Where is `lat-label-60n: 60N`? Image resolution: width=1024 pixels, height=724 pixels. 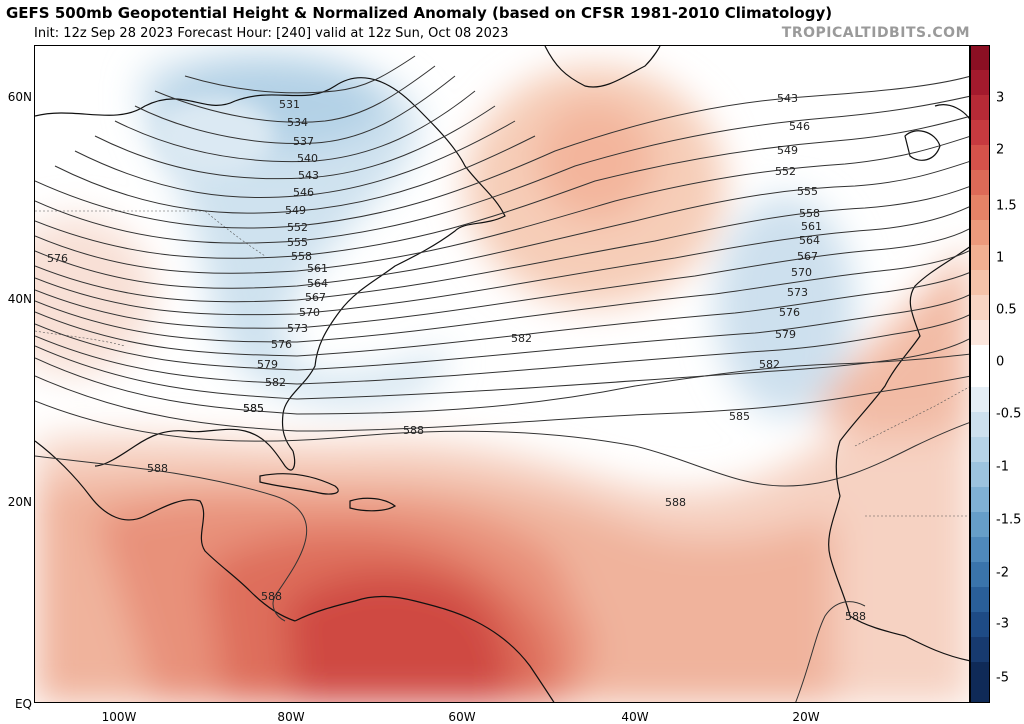
lat-label-60n: 60N is located at coordinates (19, 97).